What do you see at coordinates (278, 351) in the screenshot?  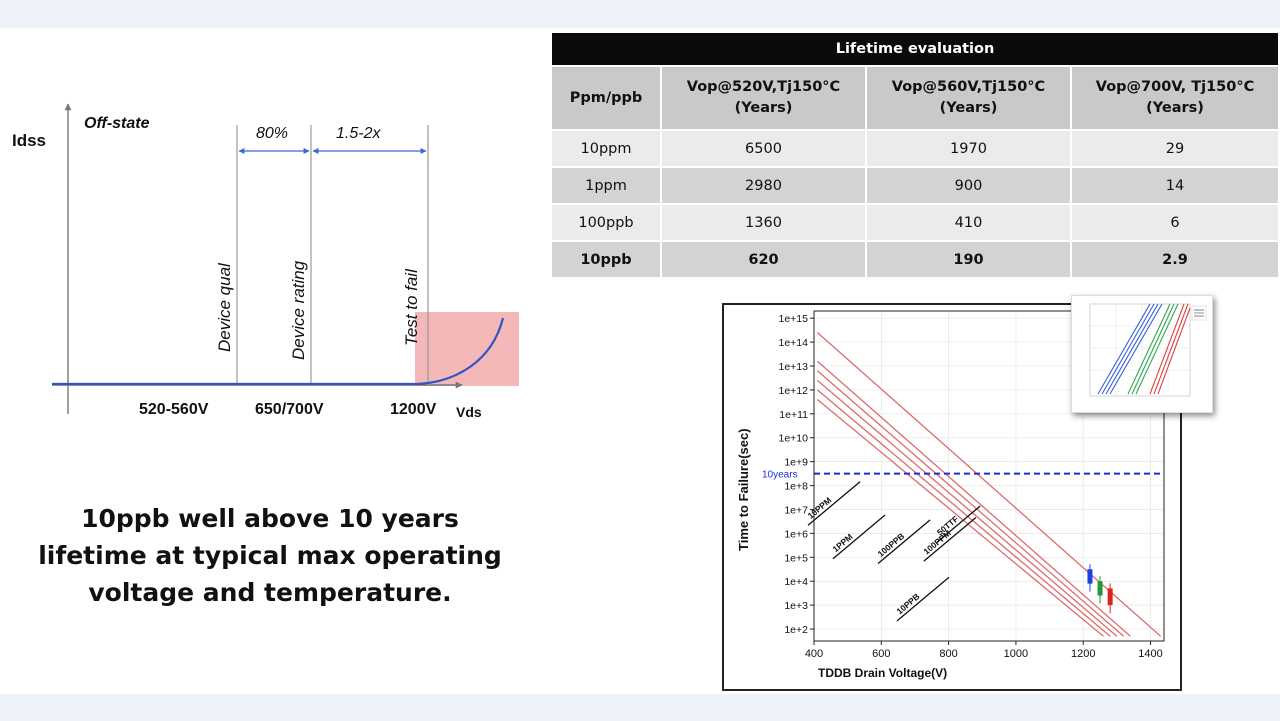 I see `idss-curve` at bounding box center [278, 351].